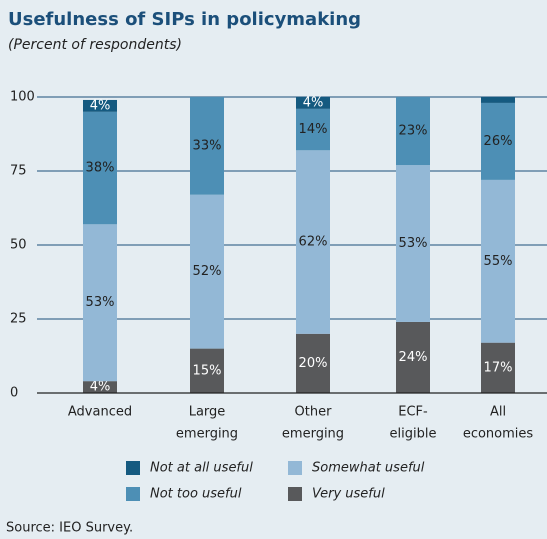  I want to click on data-label: 20%, so click(313, 363).